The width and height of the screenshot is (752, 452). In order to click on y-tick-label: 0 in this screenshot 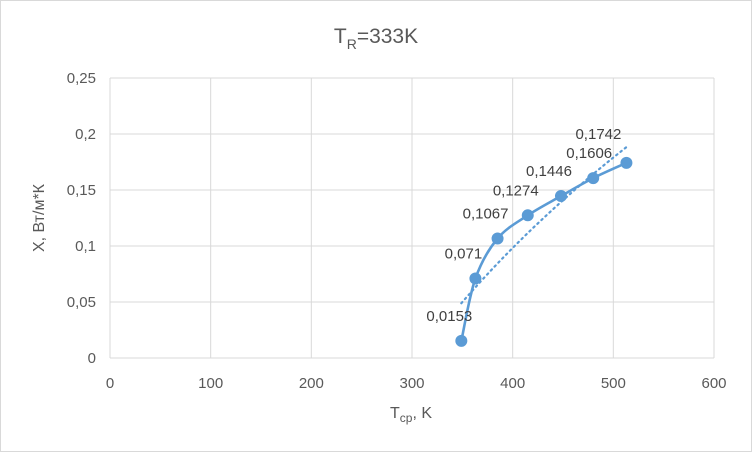, I will do `click(92, 358)`.